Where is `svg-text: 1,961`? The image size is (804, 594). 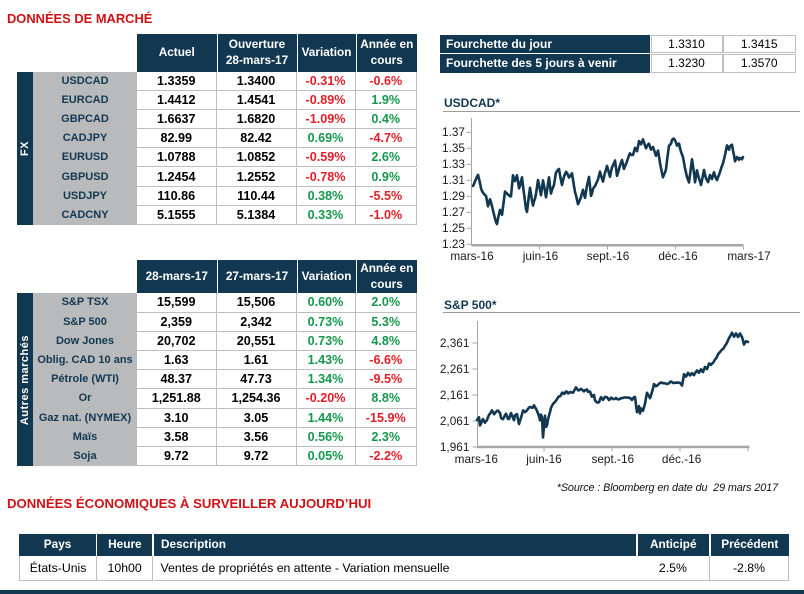
svg-text: 1,961 is located at coordinates (454, 447).